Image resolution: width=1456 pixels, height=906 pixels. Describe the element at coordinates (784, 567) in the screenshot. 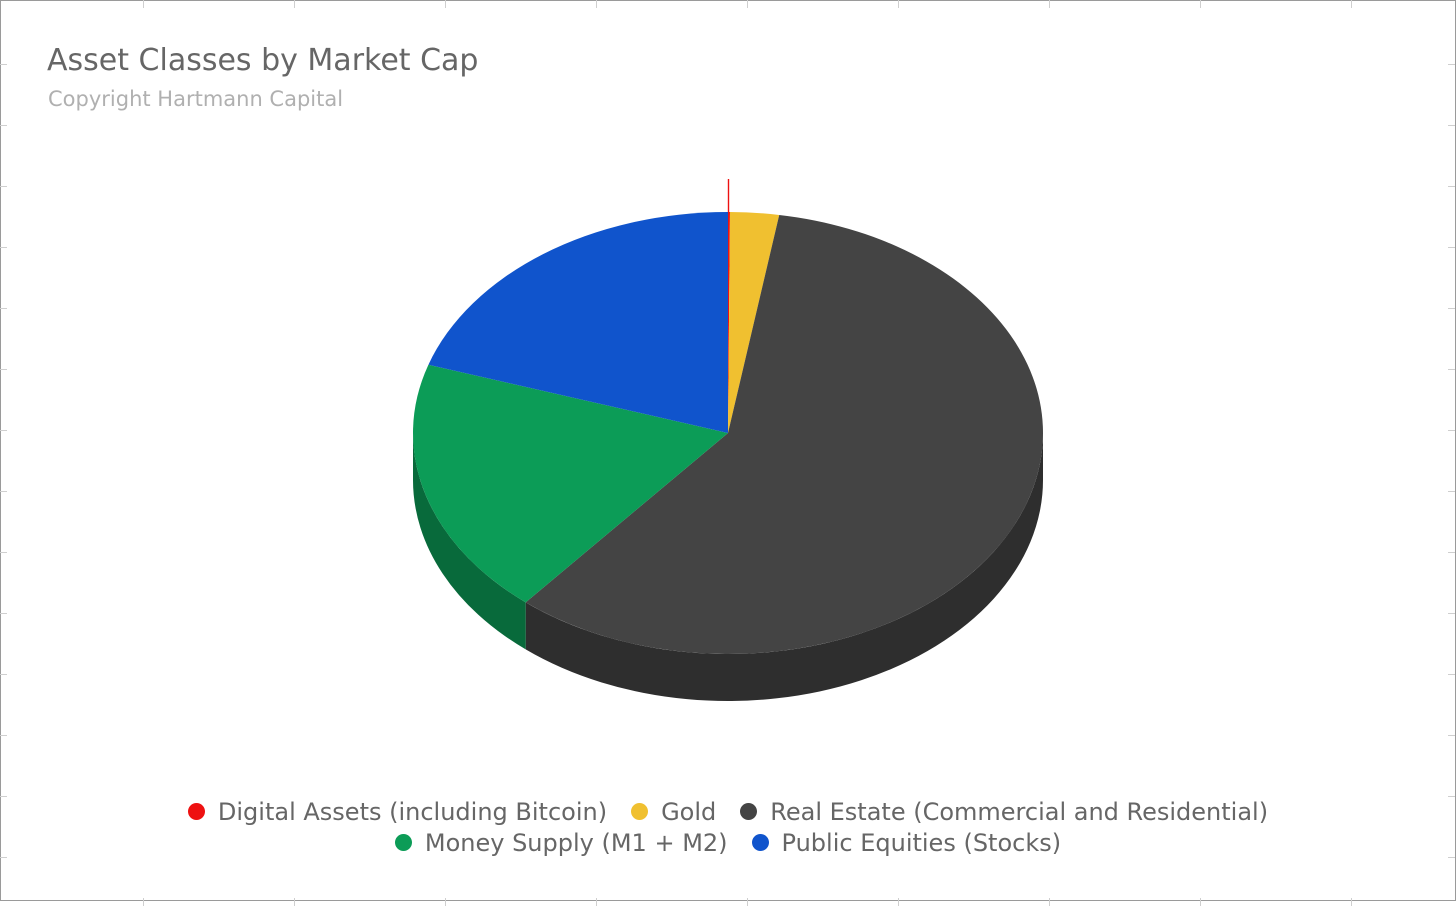

I see `pie-side-real-estate` at that location.